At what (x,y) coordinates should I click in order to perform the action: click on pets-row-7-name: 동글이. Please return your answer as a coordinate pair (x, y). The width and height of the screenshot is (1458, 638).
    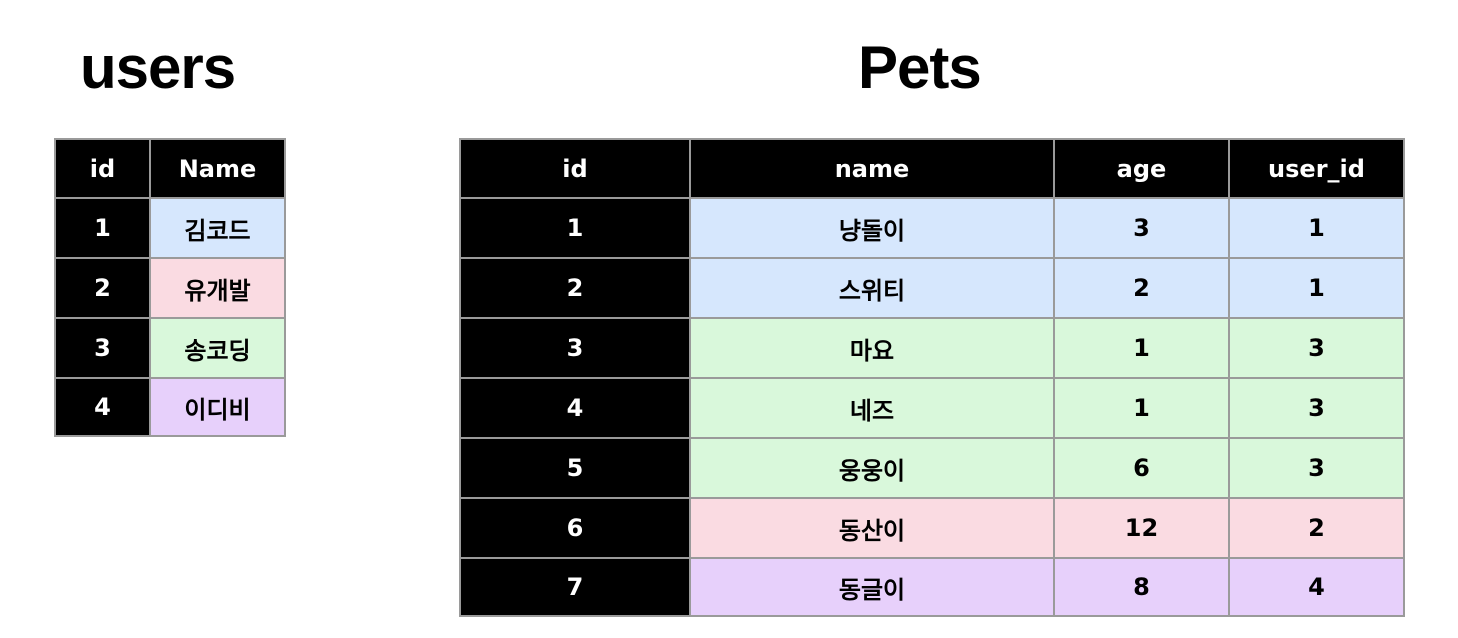
    Looking at the image, I should click on (872, 587).